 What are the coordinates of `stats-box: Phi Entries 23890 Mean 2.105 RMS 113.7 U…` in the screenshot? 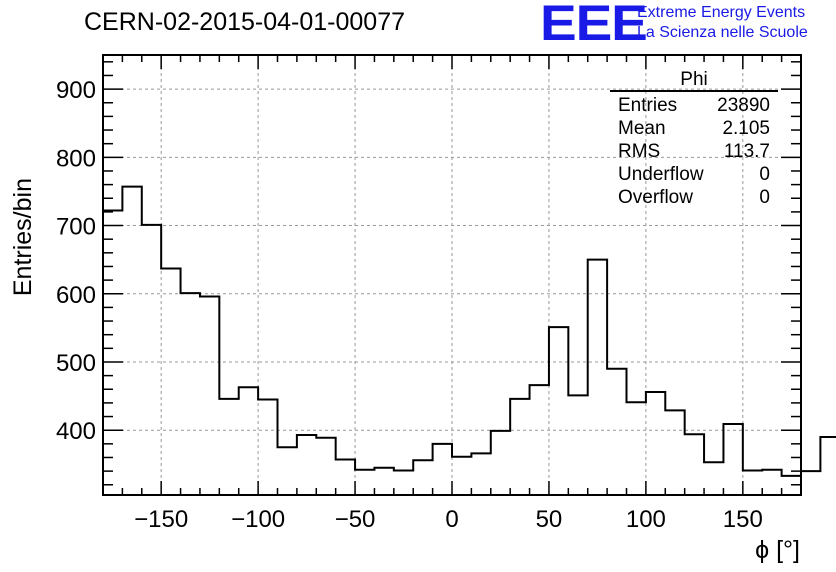 It's located at (694, 139).